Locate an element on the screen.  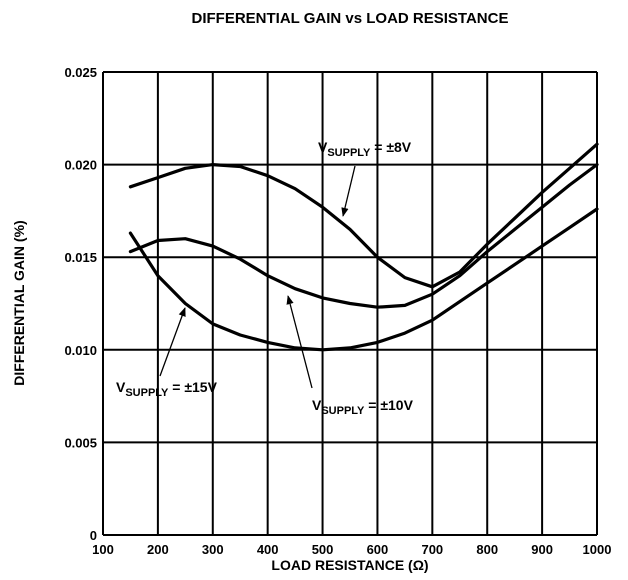
label-part: = ±10V is located at coordinates (388, 405).